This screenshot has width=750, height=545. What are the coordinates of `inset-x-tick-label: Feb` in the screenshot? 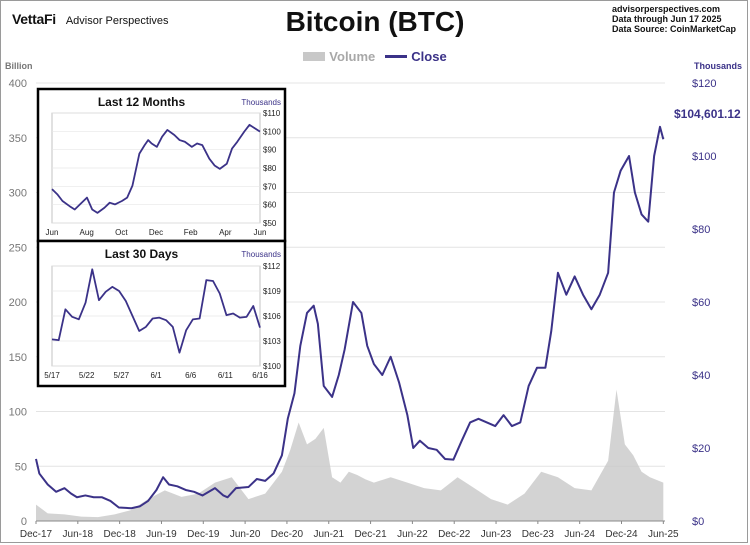 It's located at (191, 232).